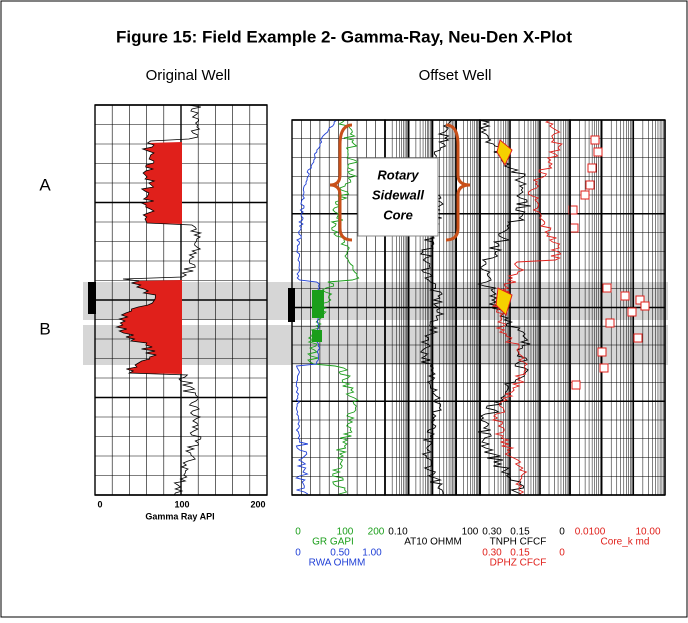 This screenshot has height=623, width=688. What do you see at coordinates (398, 532) in the screenshot?
I see `tick-label: 0.10` at bounding box center [398, 532].